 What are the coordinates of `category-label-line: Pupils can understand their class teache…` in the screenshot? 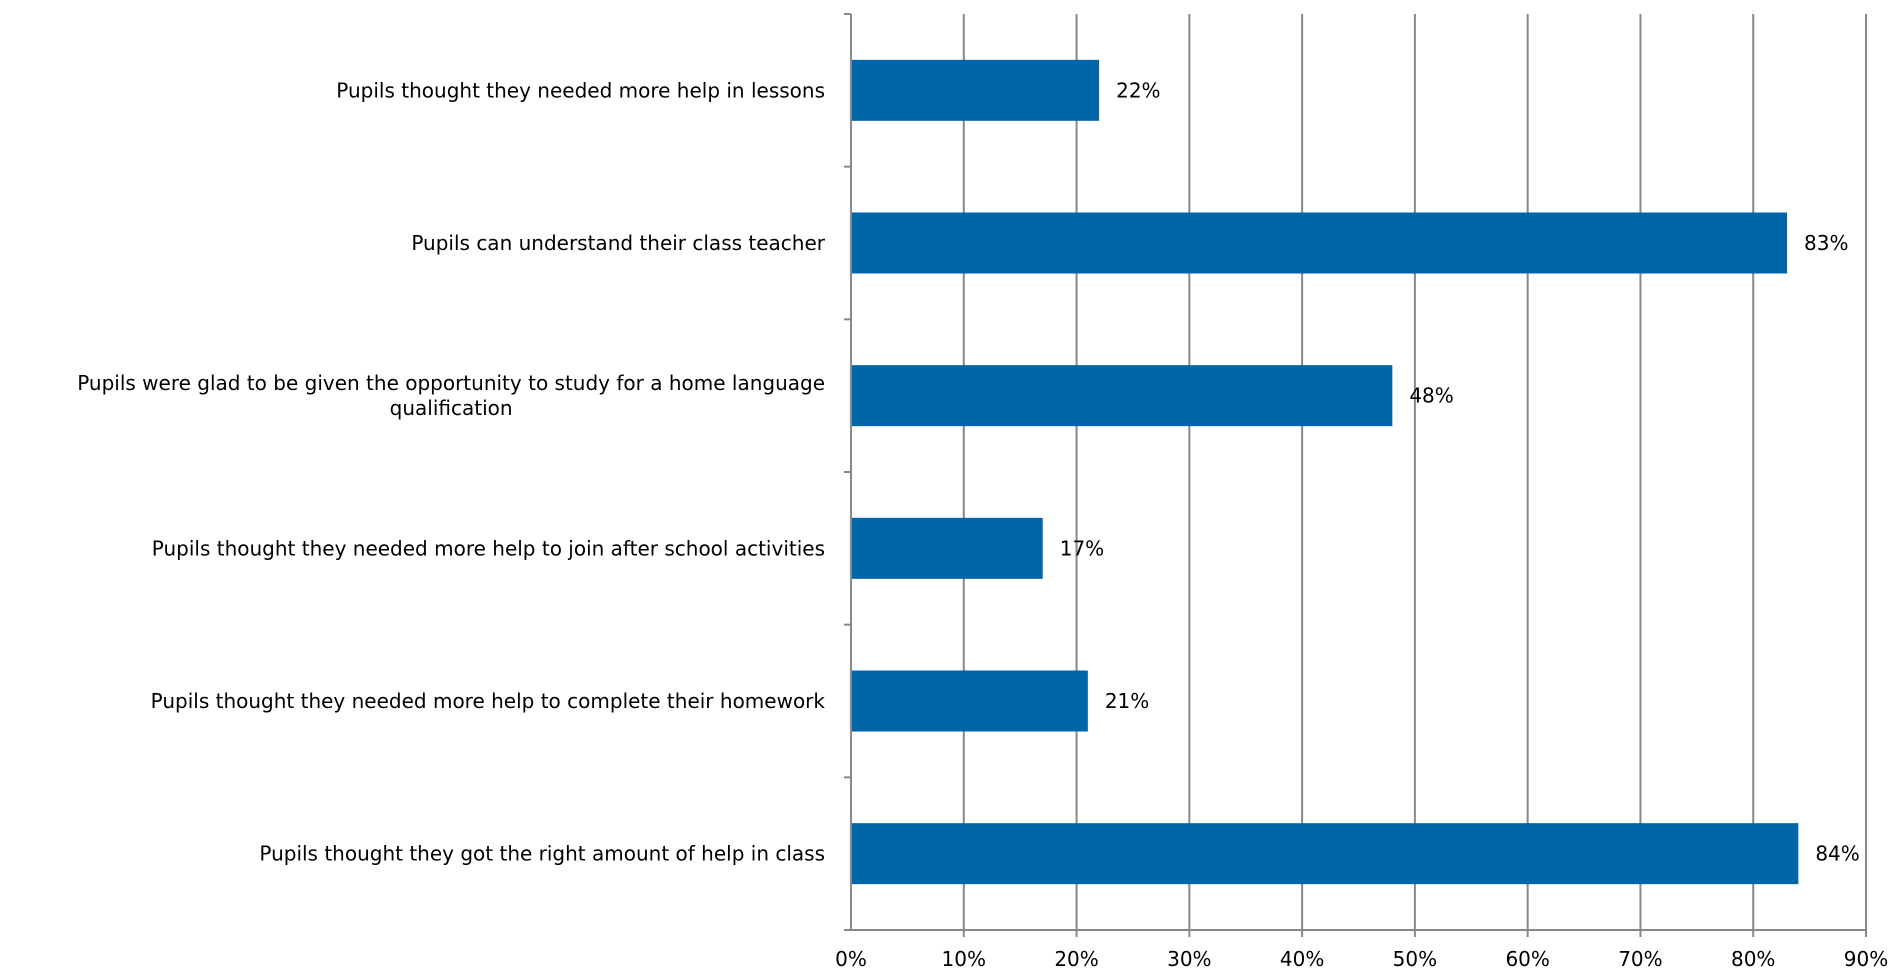 It's located at (618, 243).